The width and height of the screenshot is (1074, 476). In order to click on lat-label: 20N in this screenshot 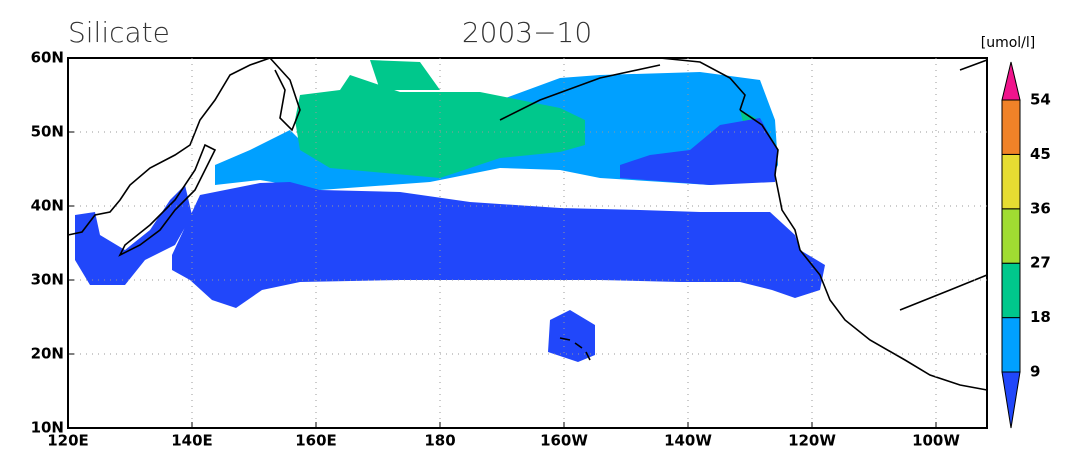, I will do `click(47, 354)`.